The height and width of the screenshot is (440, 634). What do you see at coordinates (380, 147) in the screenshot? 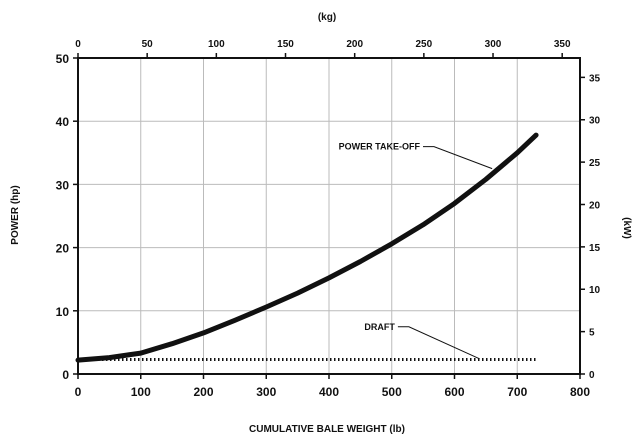
I see `annotation-power-take-off: POWER TAKE-OFF` at bounding box center [380, 147].